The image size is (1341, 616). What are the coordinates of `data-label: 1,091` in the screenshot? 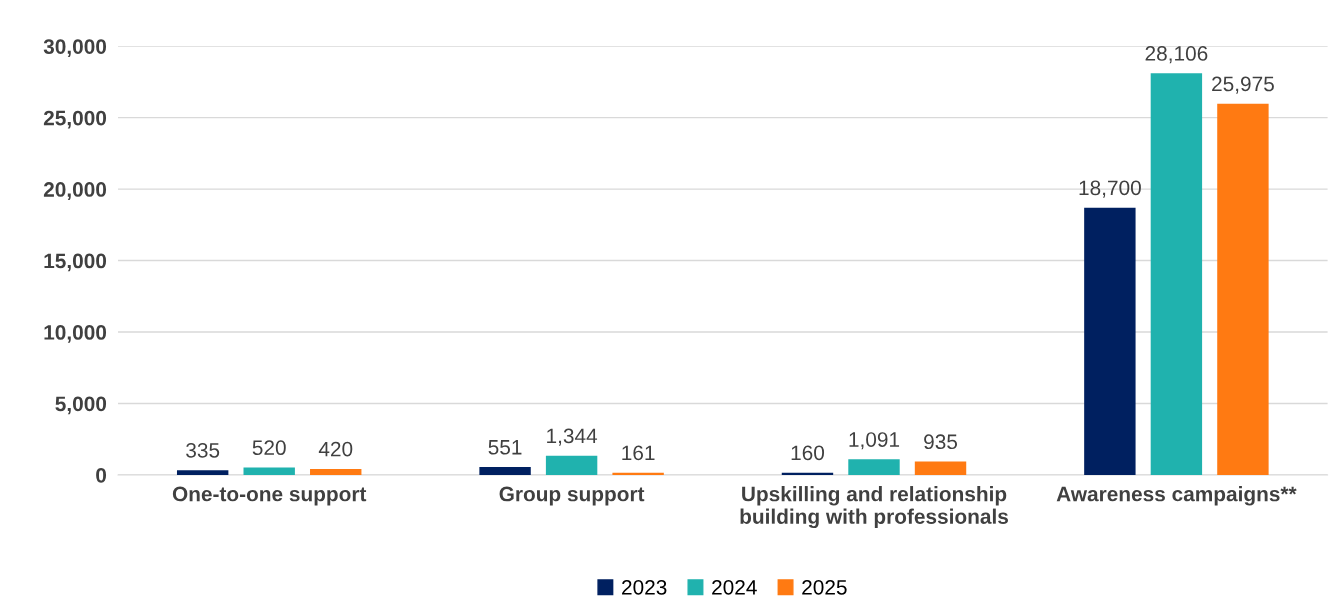 It's located at (874, 441).